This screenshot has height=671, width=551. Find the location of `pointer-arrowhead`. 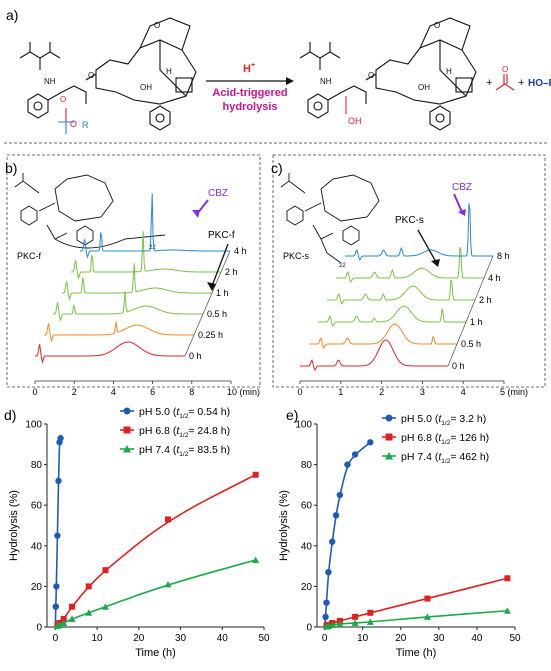

pointer-arrowhead is located at coordinates (211, 286).